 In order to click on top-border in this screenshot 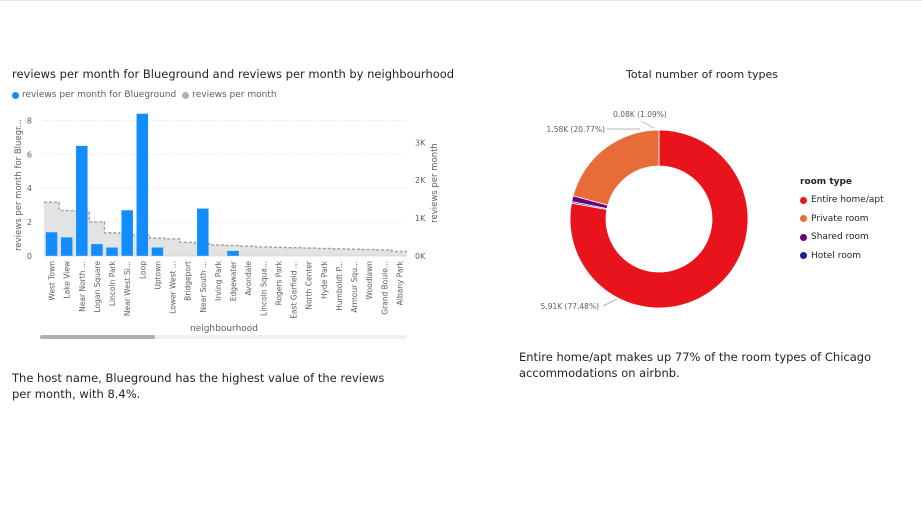, I will do `click(461, 0)`.